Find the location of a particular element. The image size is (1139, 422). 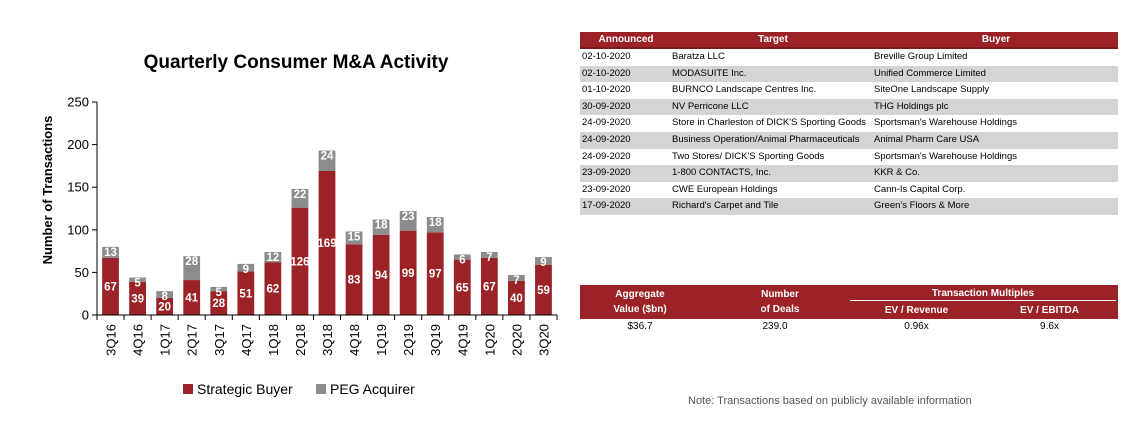

cell-date: 17-09-2020 is located at coordinates (606, 206).